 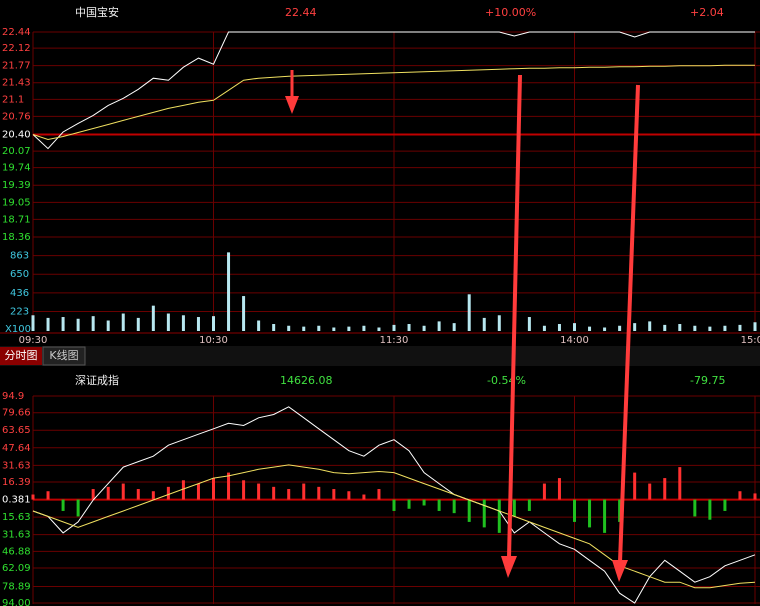 What do you see at coordinates (16, 116) in the screenshot?
I see `y-tick-label: 20.76` at bounding box center [16, 116].